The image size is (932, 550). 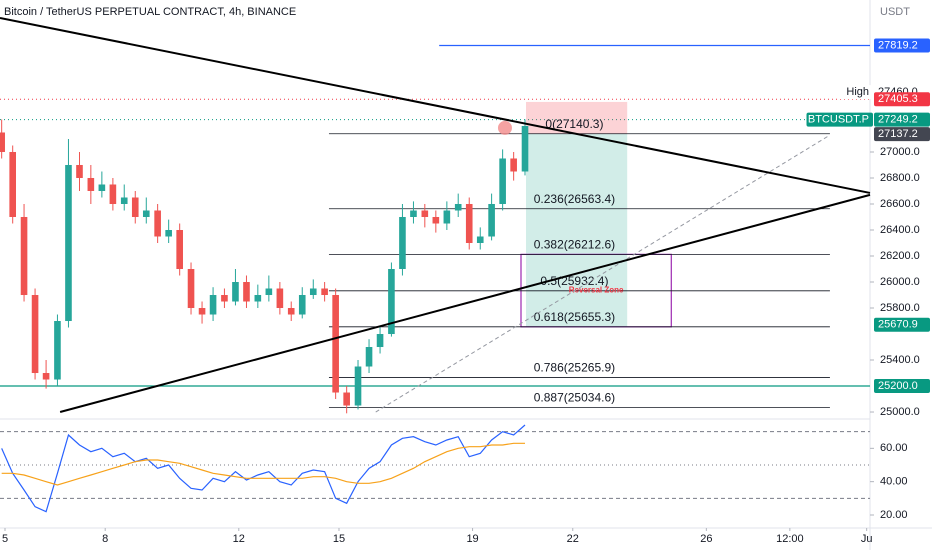 I want to click on reversal-zone-label: Reversal Zone, so click(x=596, y=290).